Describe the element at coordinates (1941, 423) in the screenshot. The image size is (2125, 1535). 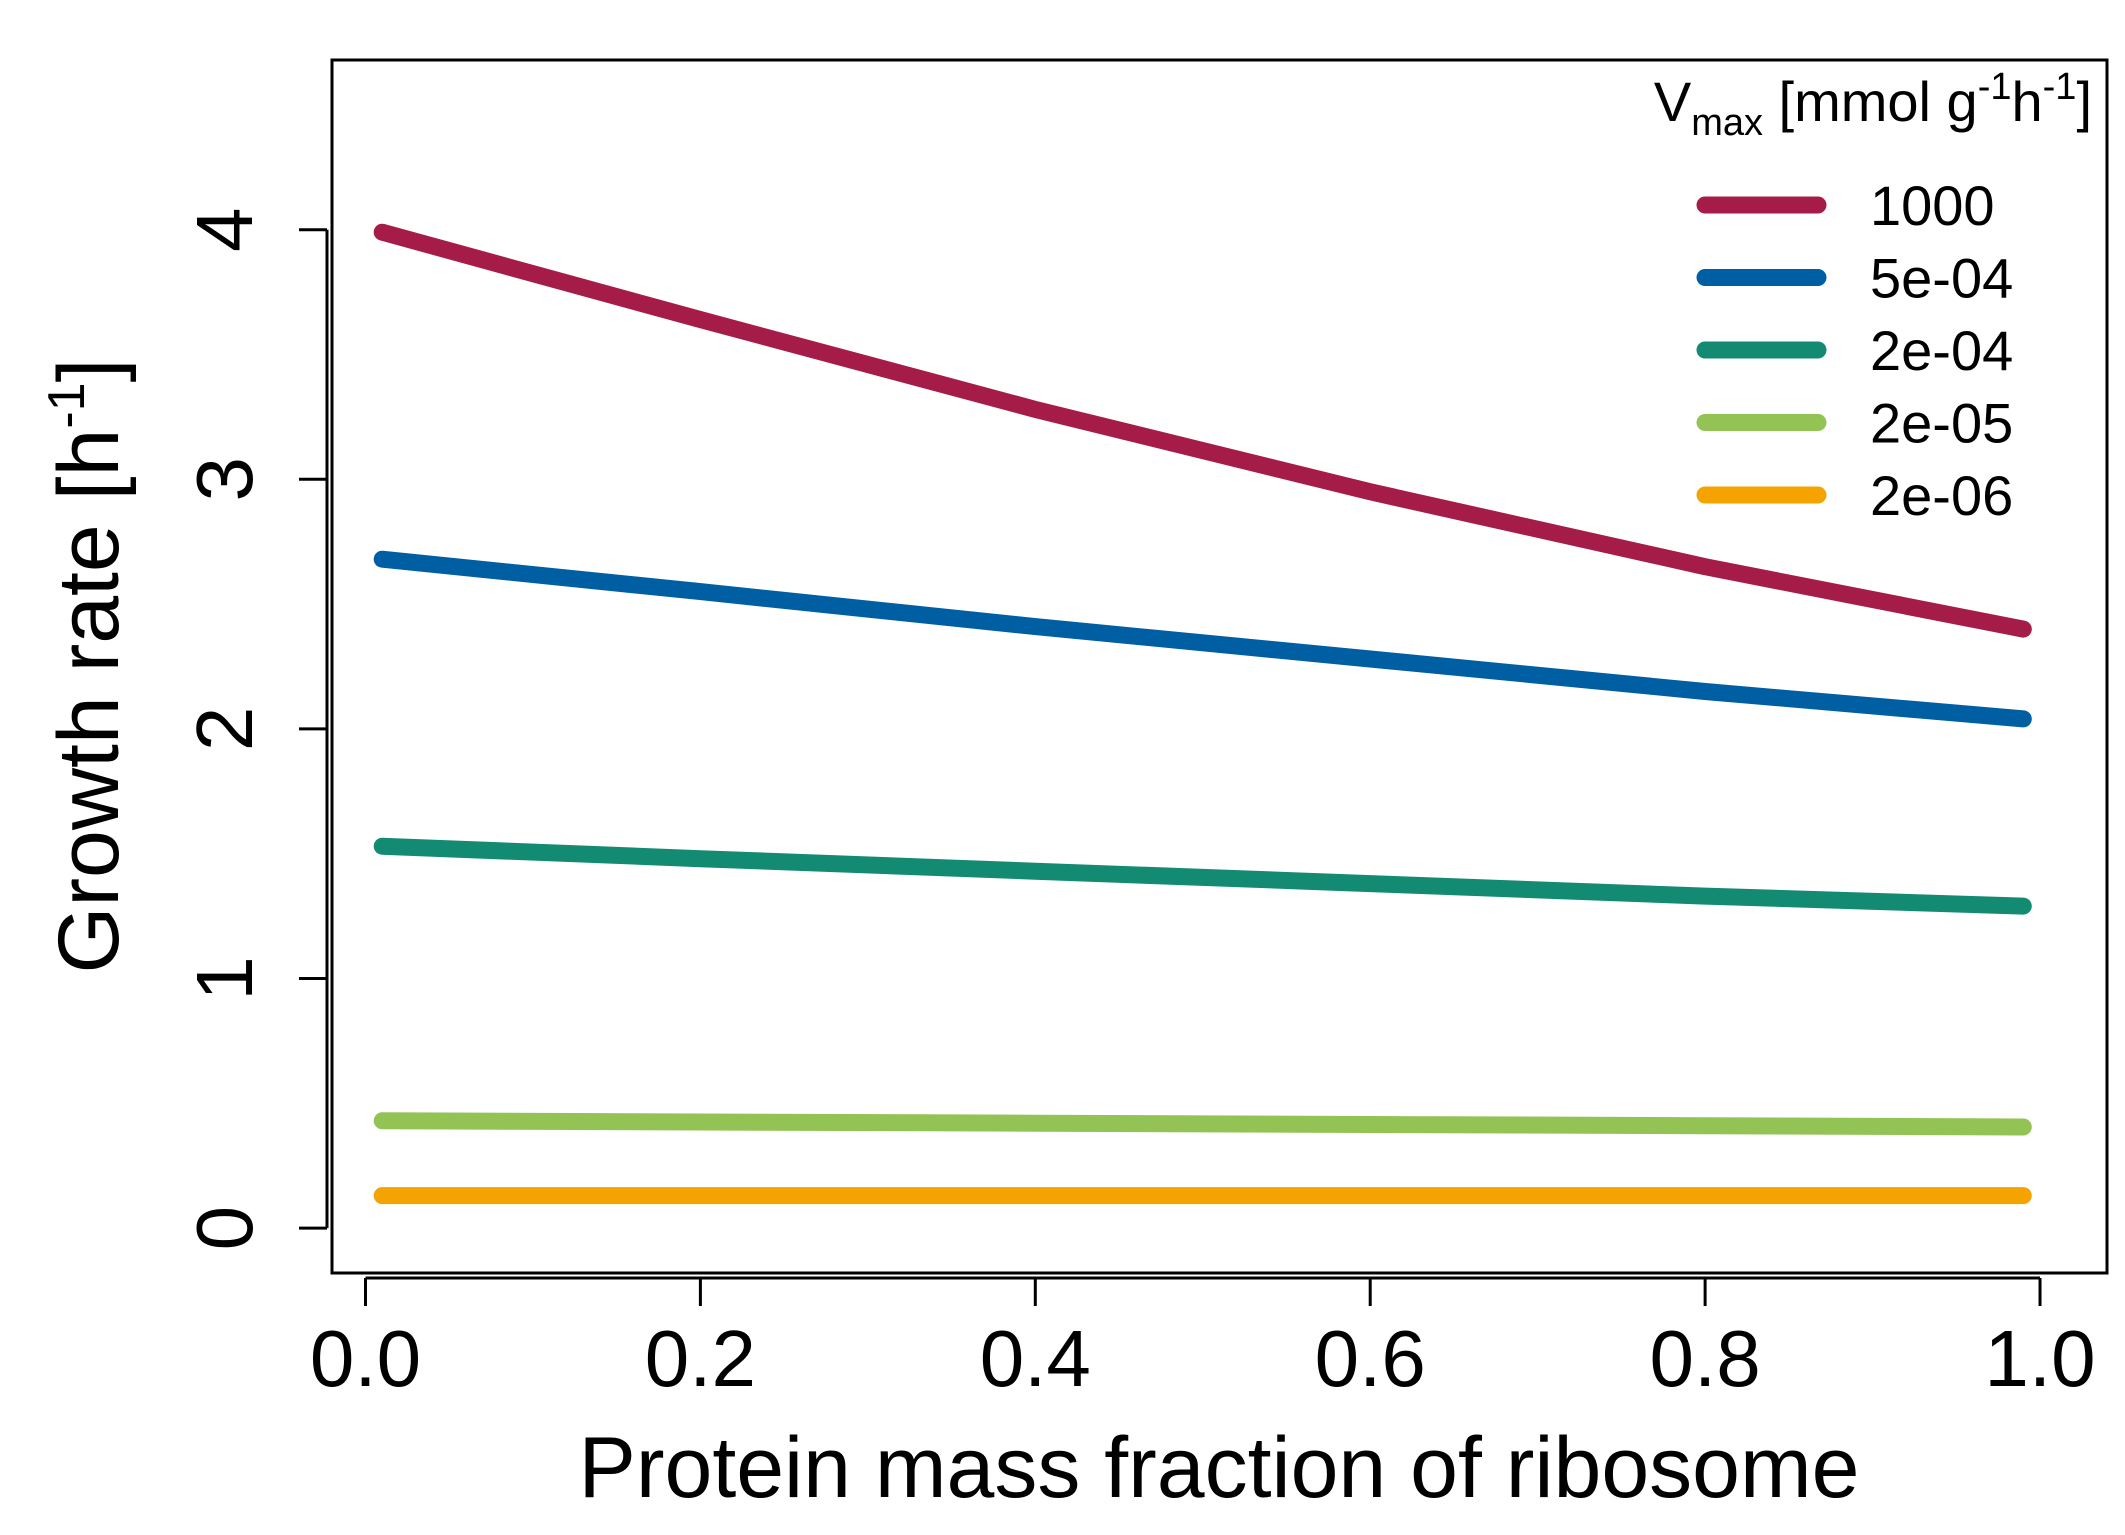
I see `legend-label: 2e-05` at that location.